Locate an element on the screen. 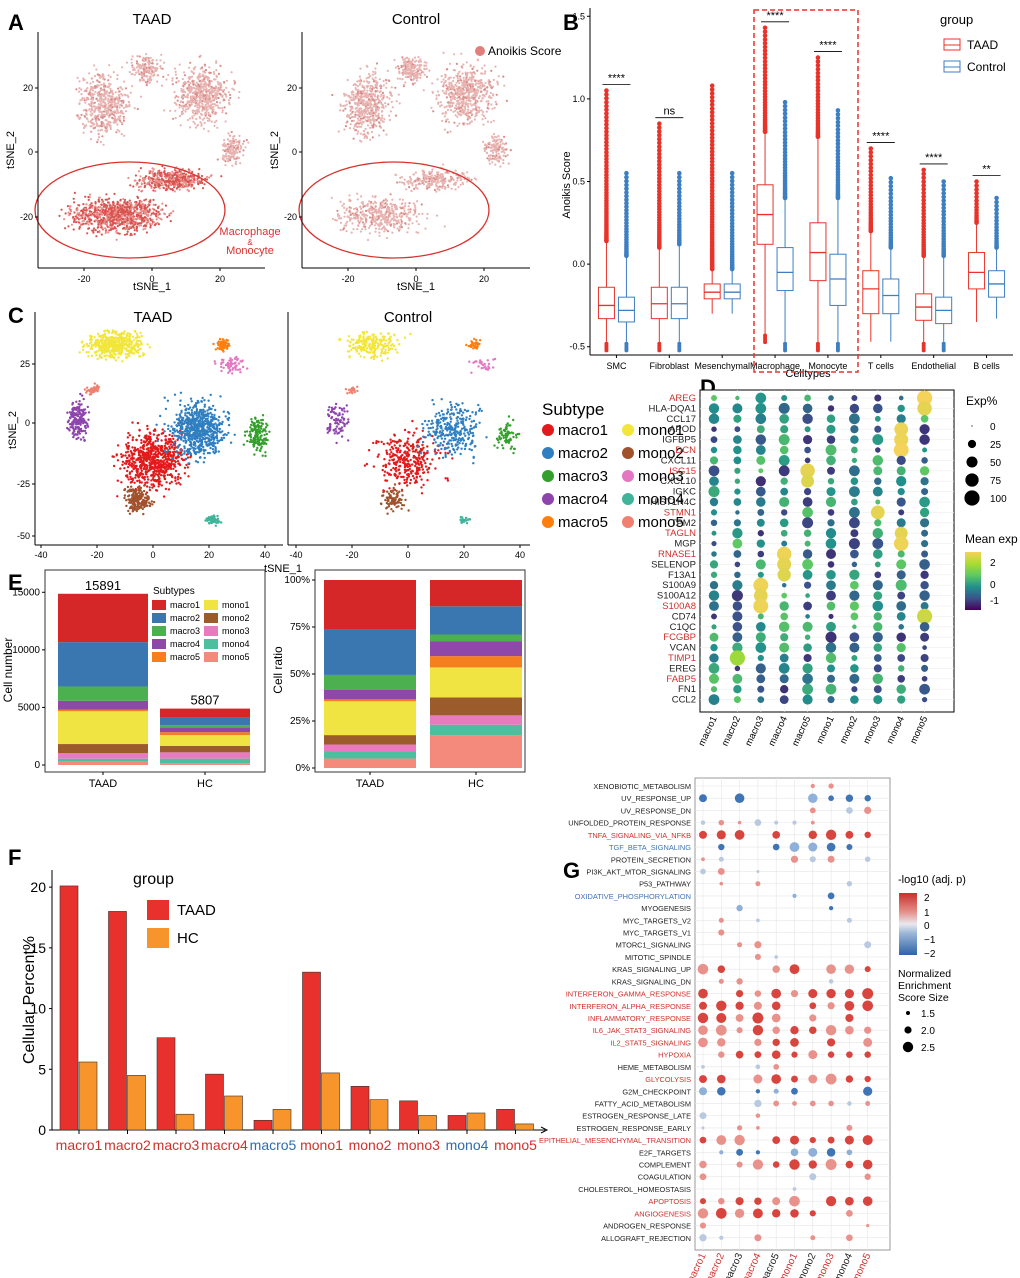  panel-letter-A: A is located at coordinates (16, 22).